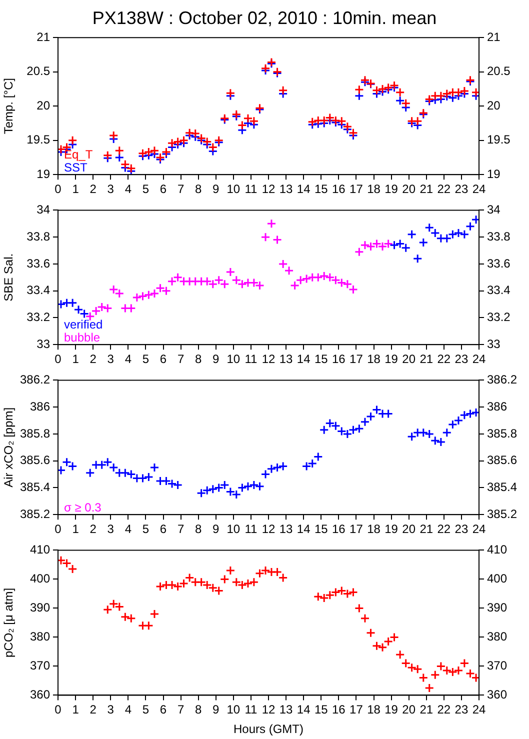  What do you see at coordinates (43, 37) in the screenshot?
I see `y-tick-label: 21` at bounding box center [43, 37].